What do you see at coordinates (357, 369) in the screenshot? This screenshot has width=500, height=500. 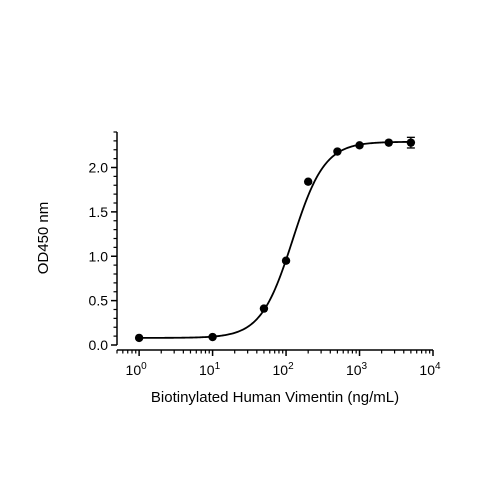 I see `x-tick-label: 10³` at bounding box center [357, 369].